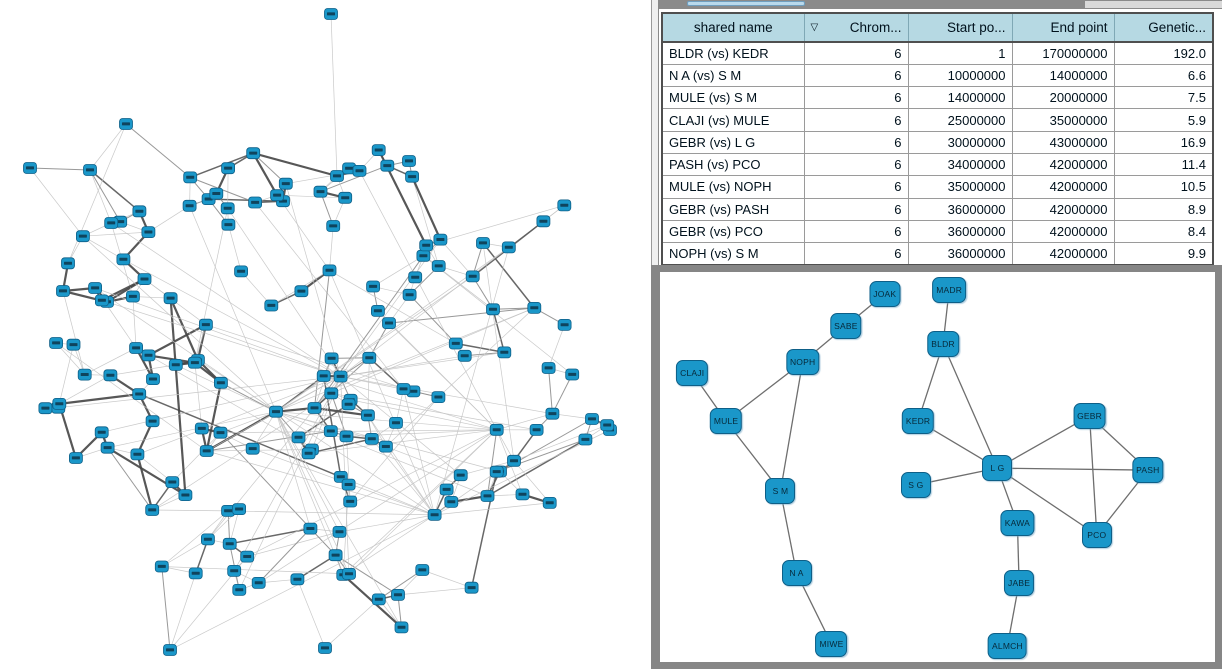  I want to click on table-cell: 6, so click(856, 209).